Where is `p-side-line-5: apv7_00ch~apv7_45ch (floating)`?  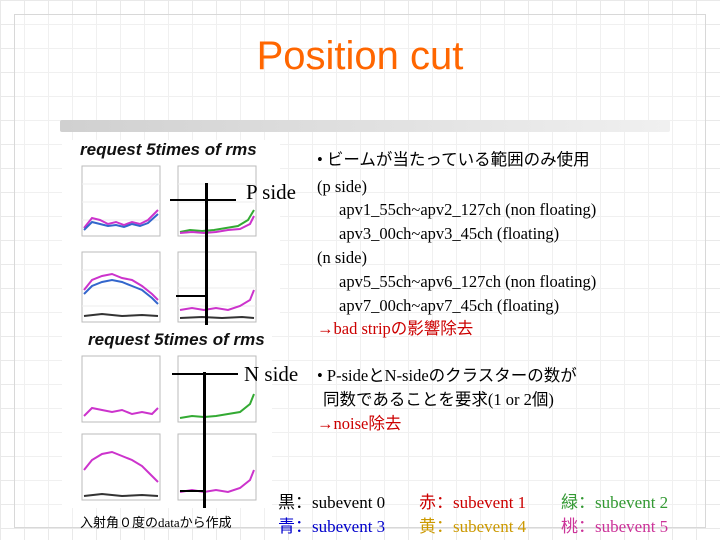 p-side-line-5: apv7_00ch~apv7_45ch (floating) is located at coordinates (449, 305).